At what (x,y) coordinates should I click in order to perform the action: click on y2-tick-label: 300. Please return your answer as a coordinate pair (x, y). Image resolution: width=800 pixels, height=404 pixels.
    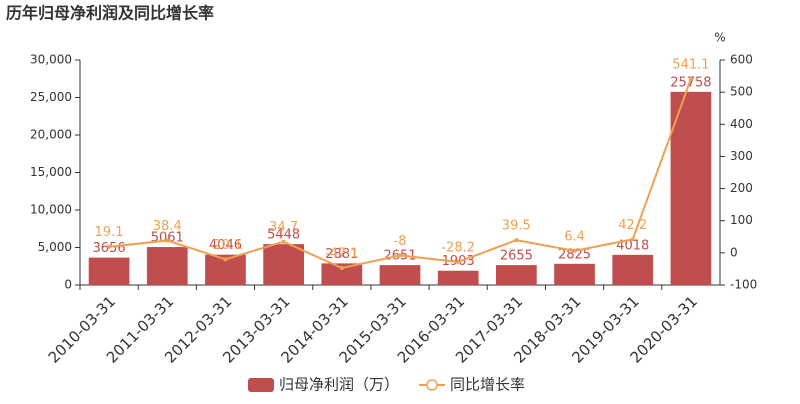
    Looking at the image, I should click on (741, 156).